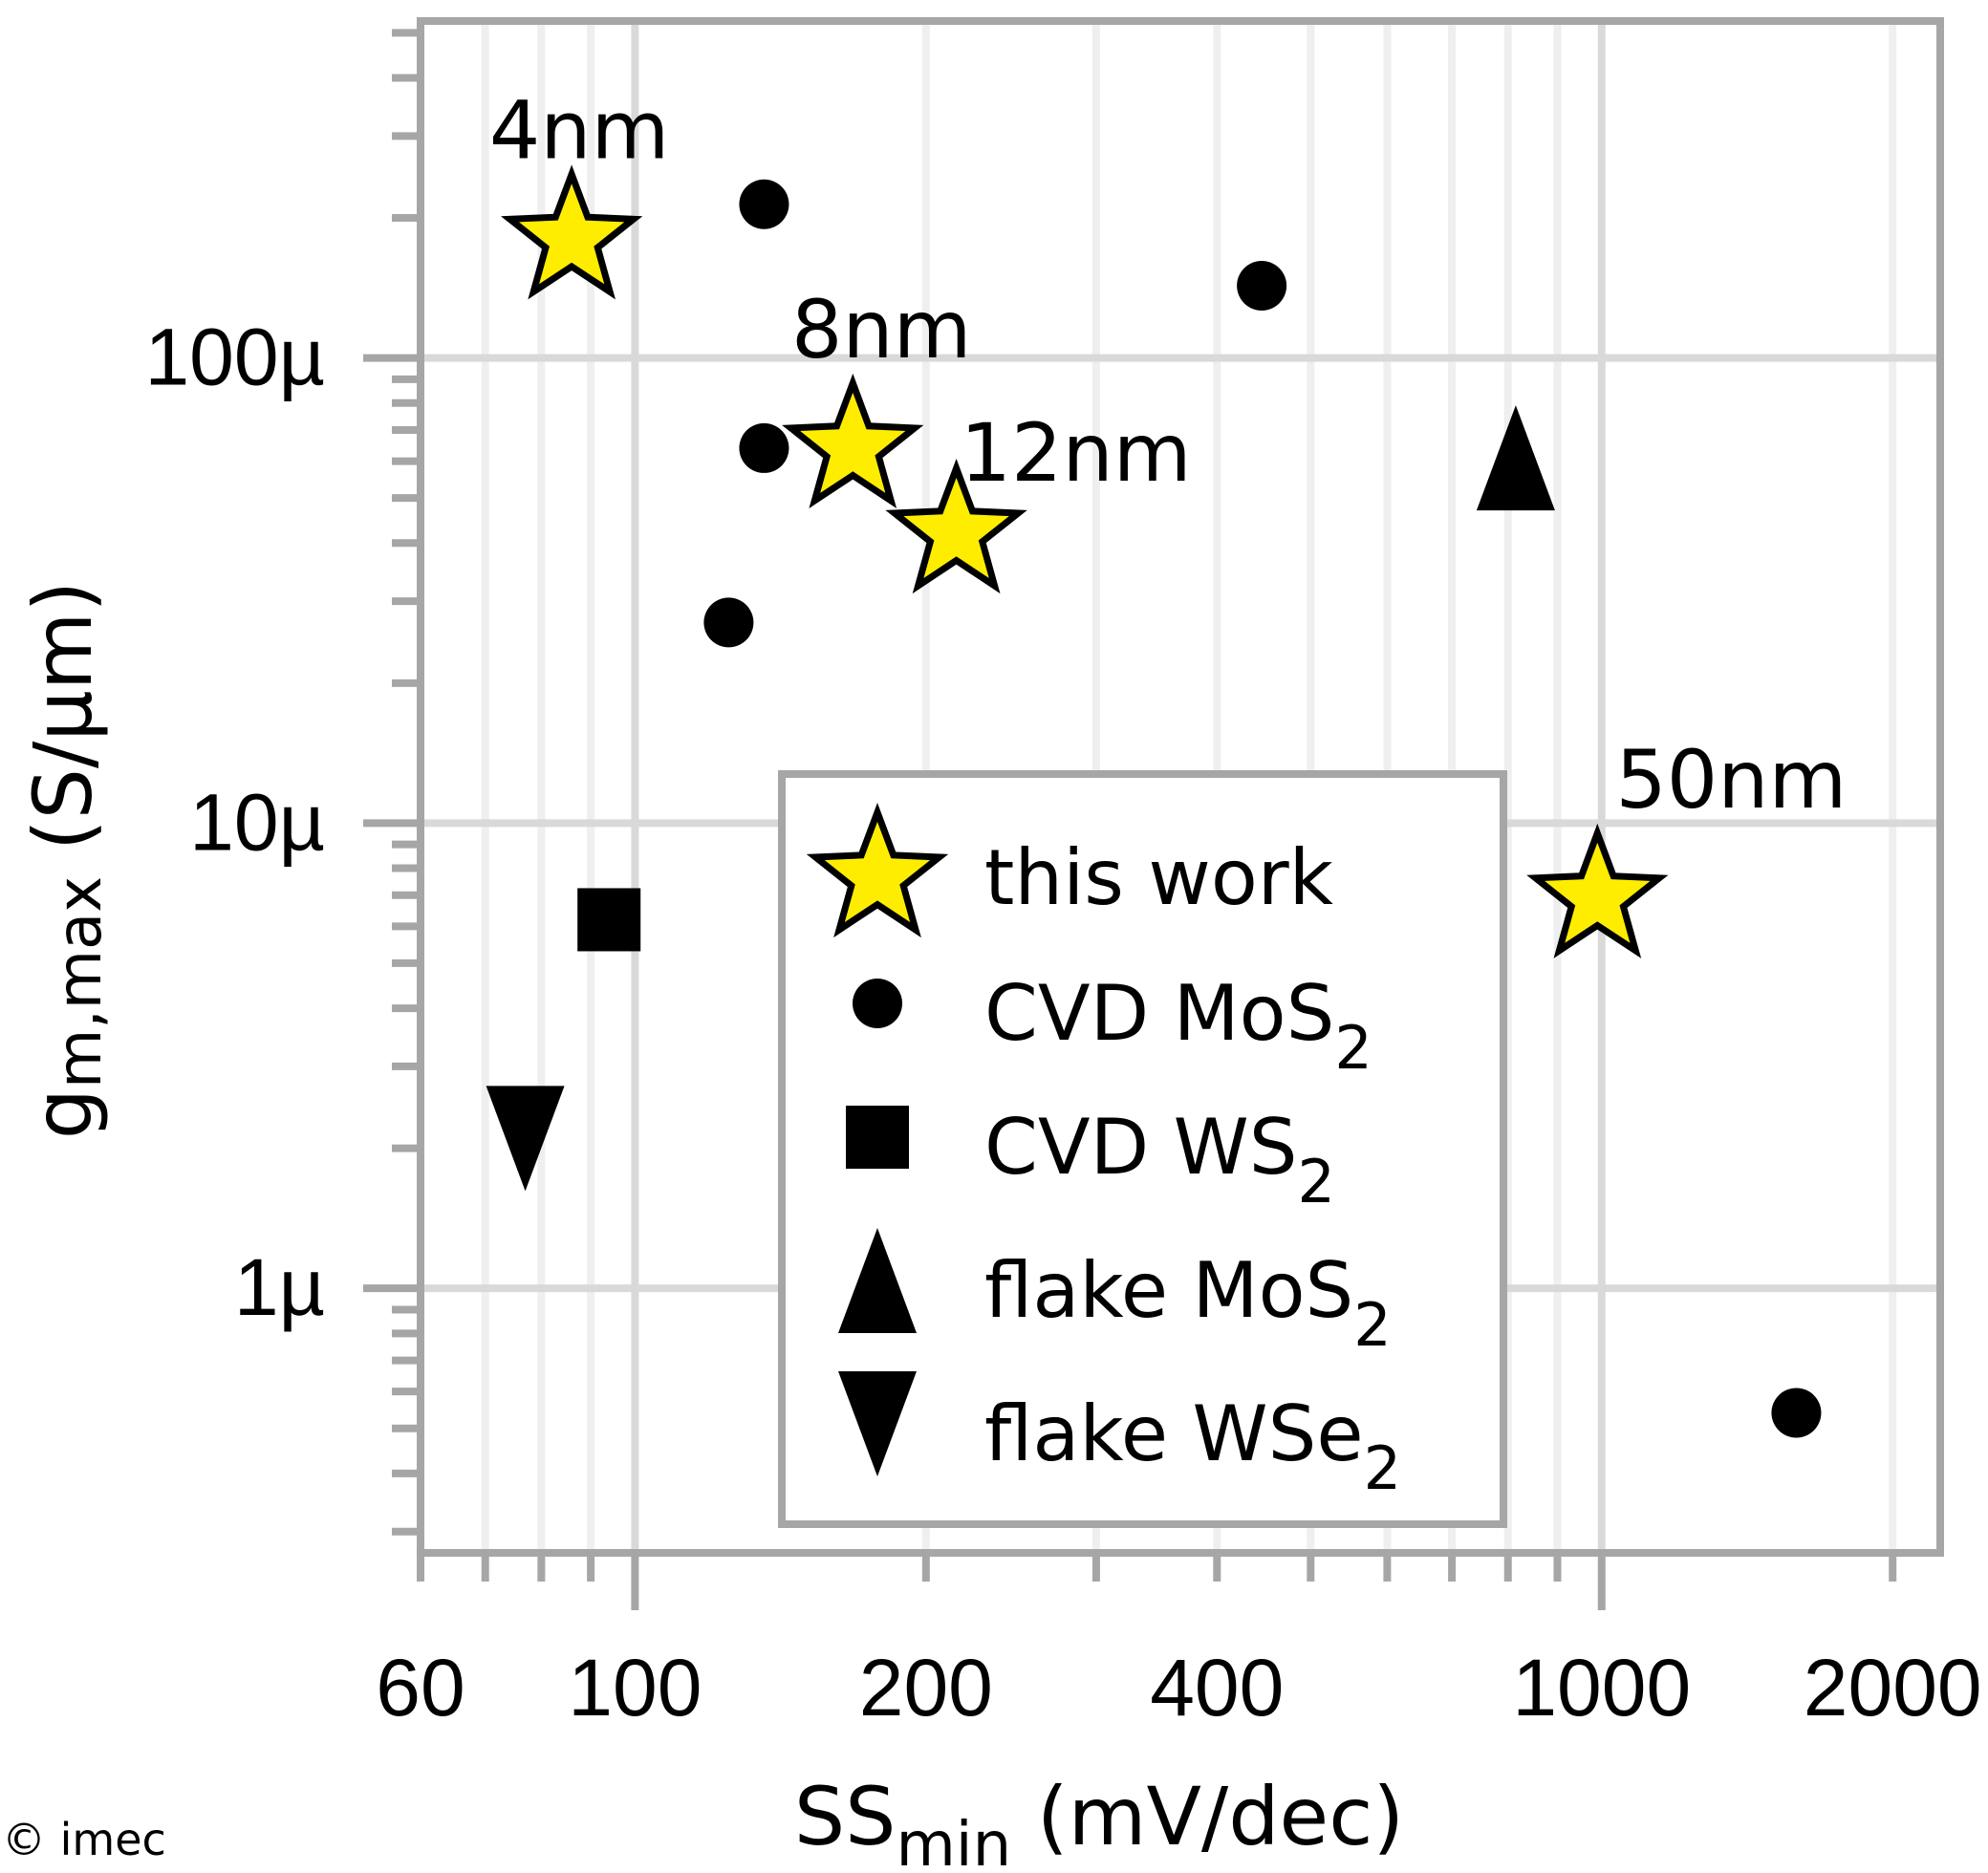 The height and width of the screenshot is (1873, 1988). What do you see at coordinates (579, 130) in the screenshot?
I see `point-label: 4nm` at bounding box center [579, 130].